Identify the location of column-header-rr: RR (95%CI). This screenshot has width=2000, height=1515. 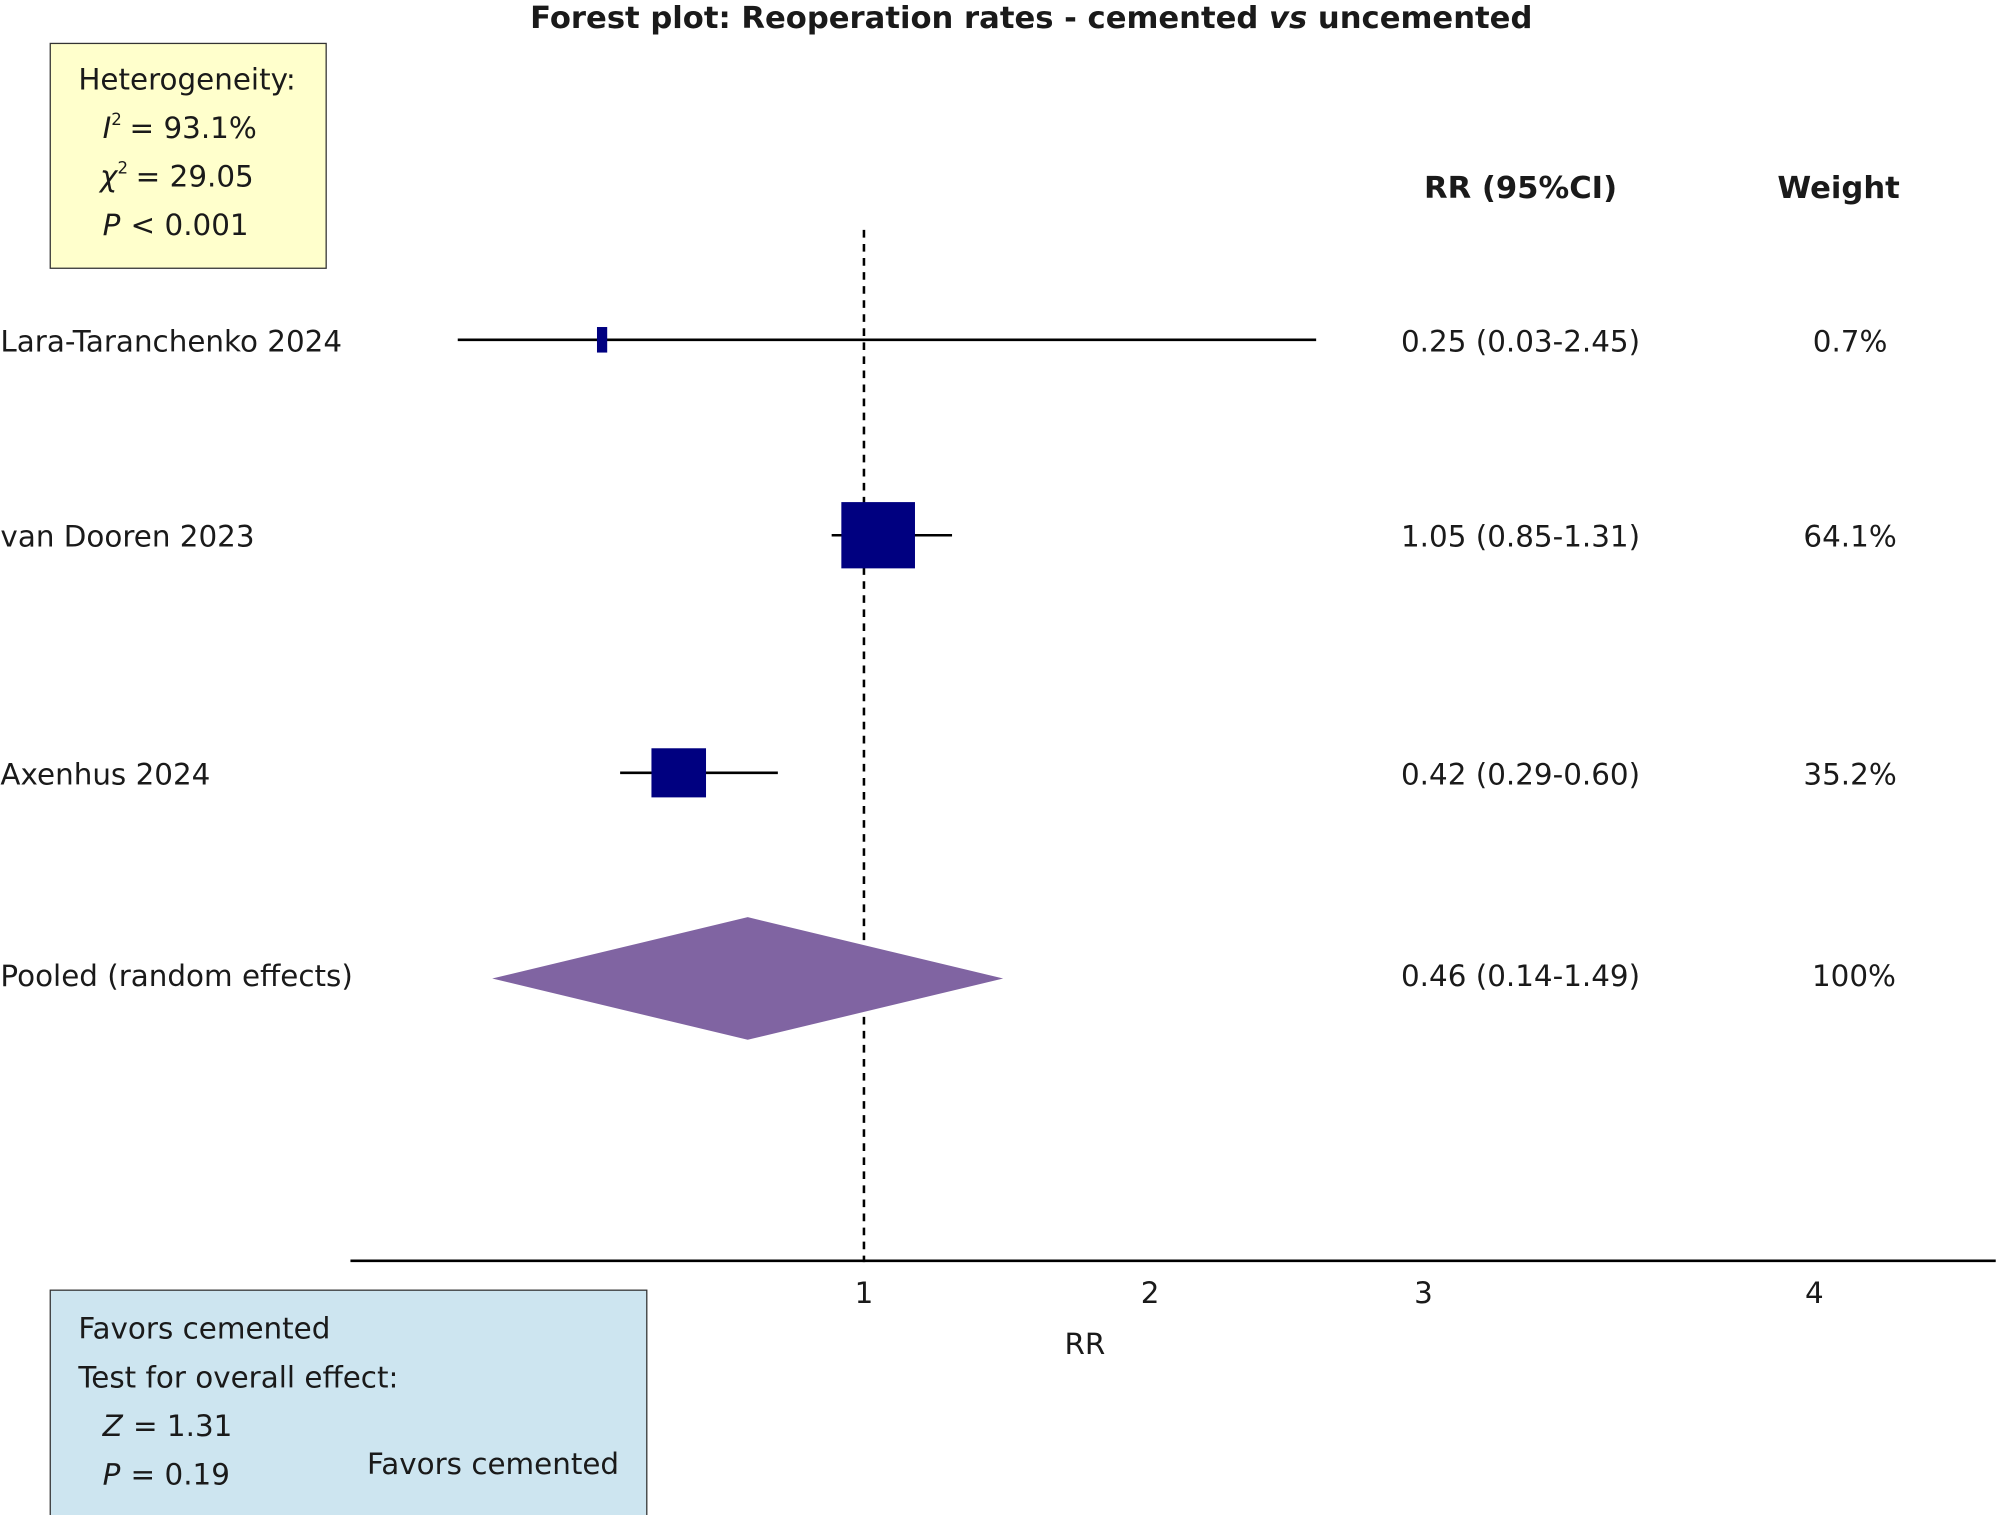
(1520, 188).